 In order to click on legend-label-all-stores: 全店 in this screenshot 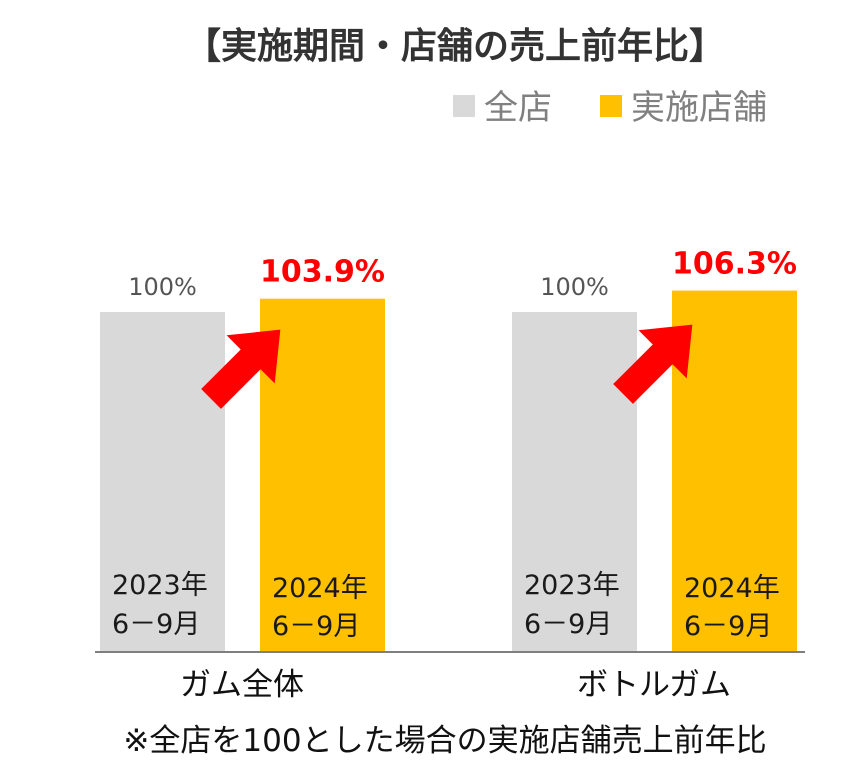, I will do `click(518, 108)`.